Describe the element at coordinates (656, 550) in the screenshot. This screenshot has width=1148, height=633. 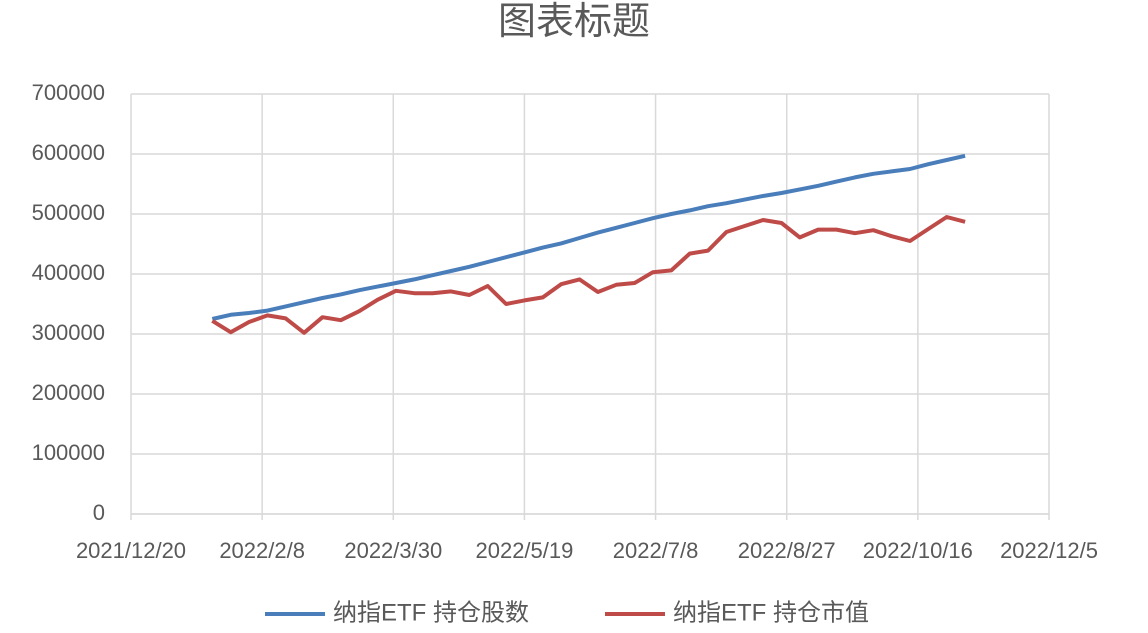
I see `x-tick-label: 2022/7/8` at that location.